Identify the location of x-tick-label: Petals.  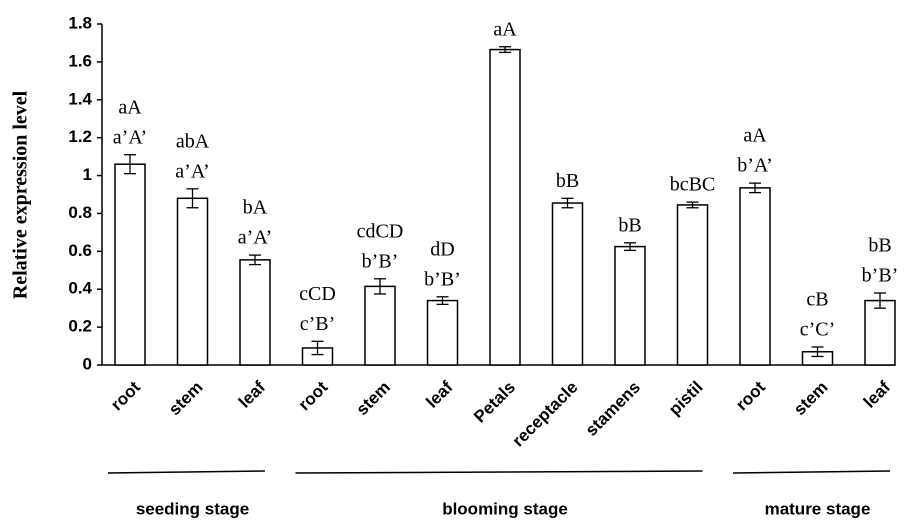
(494, 402).